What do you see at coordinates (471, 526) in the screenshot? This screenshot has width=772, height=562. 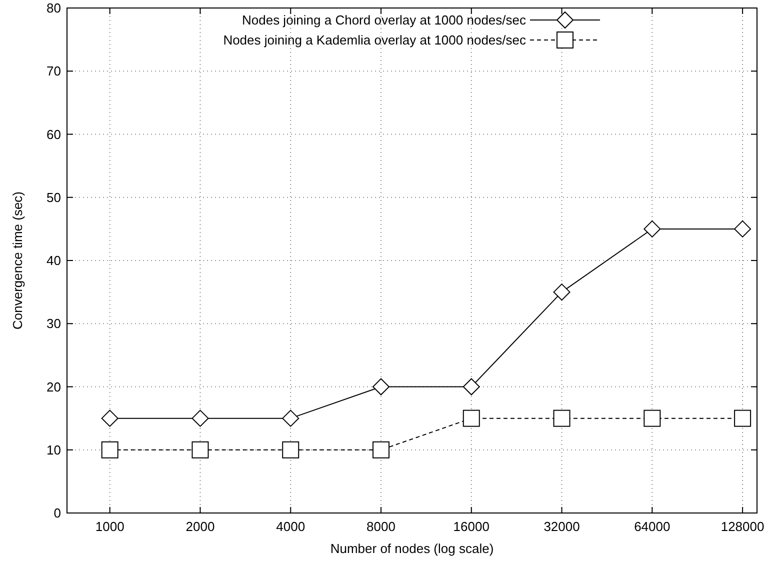 I see `x-tick-label: 16000` at bounding box center [471, 526].